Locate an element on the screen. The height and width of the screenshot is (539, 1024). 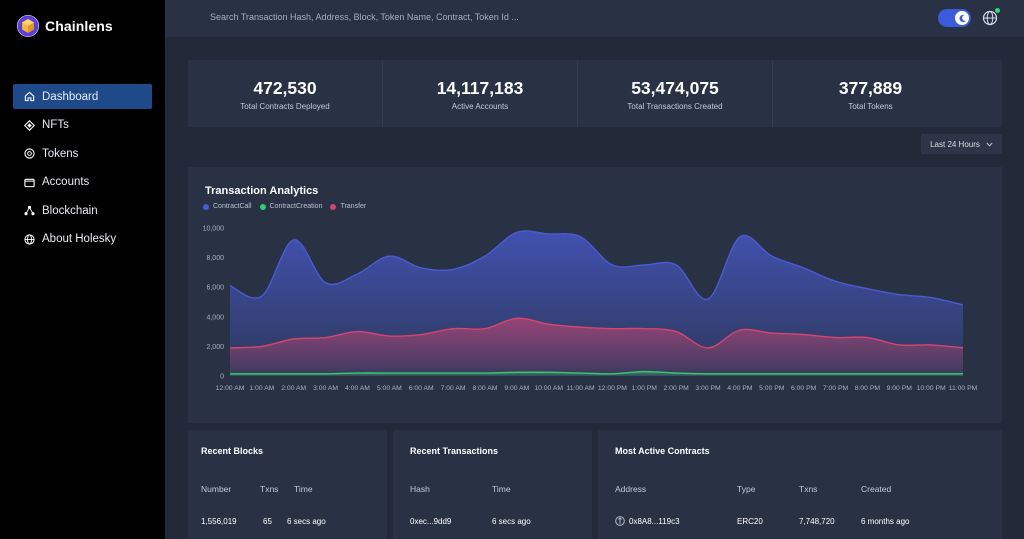
stat-value: 53,474,075 is located at coordinates (675, 88).